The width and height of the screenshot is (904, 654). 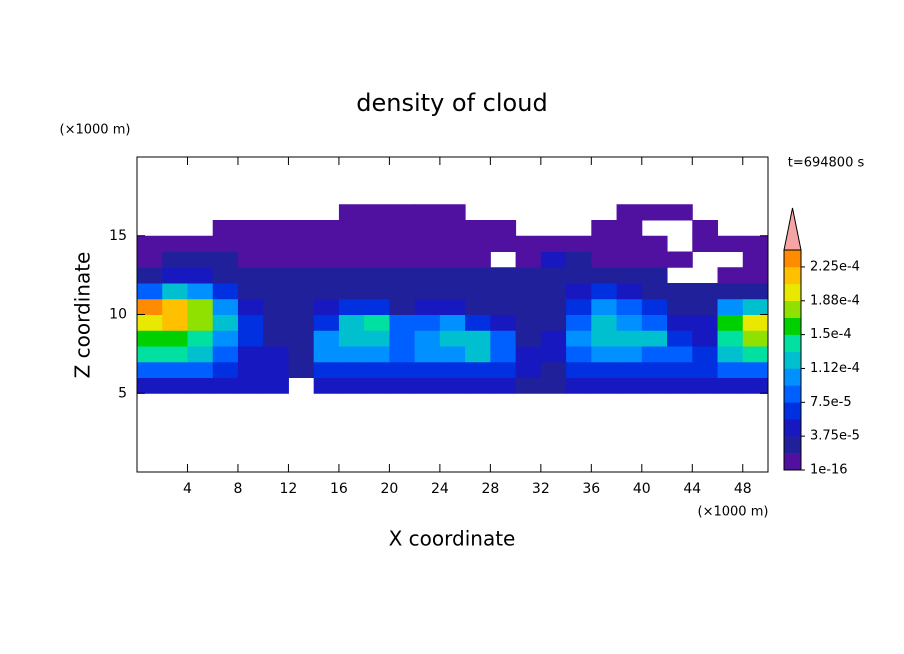 I want to click on colorbar-frame, so click(x=792, y=360).